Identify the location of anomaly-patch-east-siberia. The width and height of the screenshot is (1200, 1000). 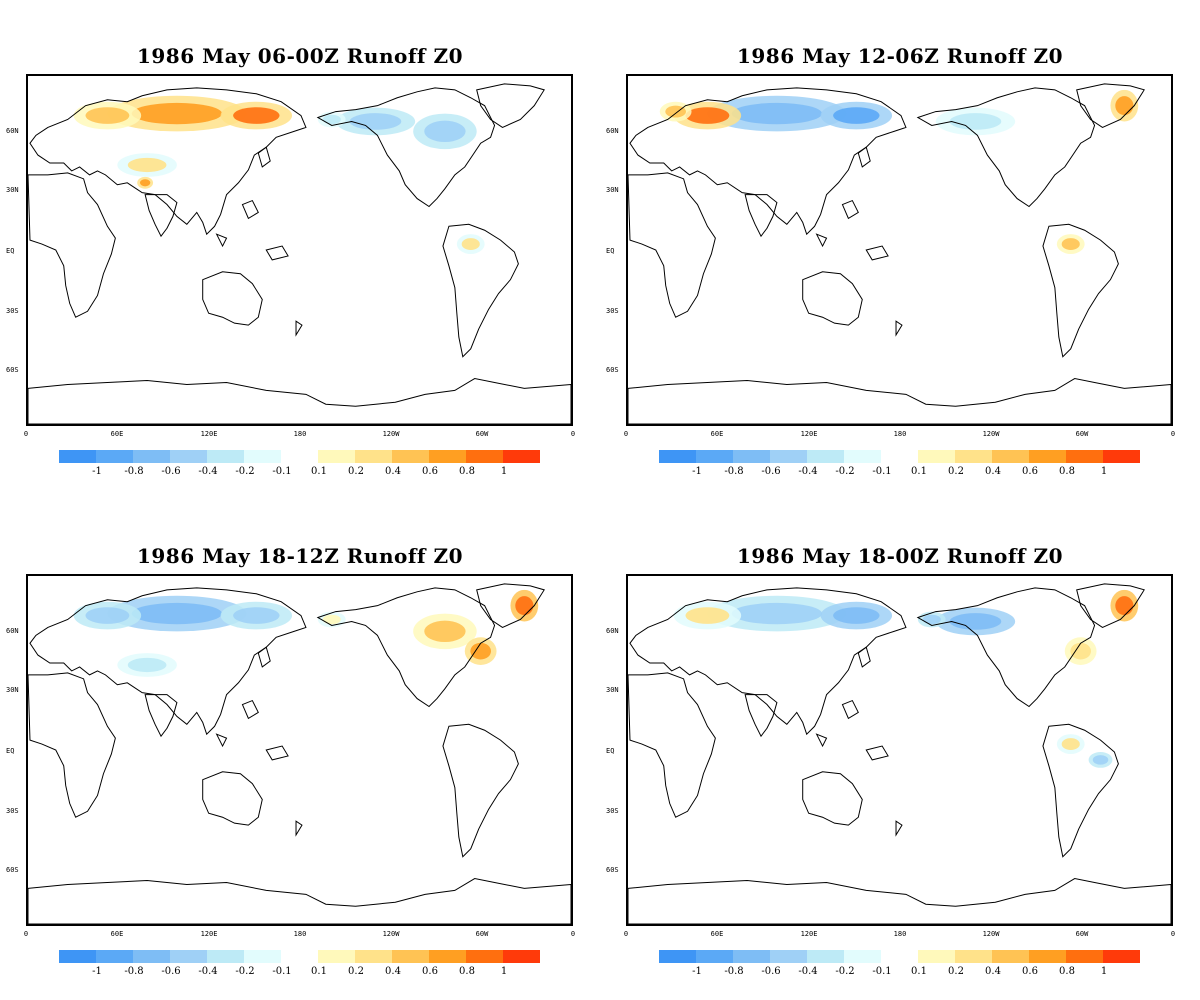
(856, 615).